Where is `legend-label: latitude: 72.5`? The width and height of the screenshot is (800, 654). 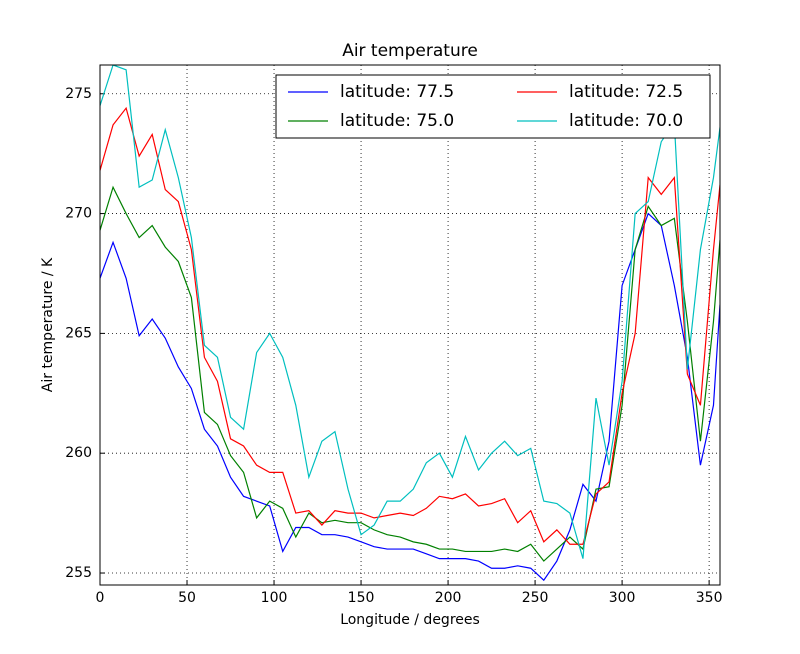 legend-label: latitude: 72.5 is located at coordinates (626, 92).